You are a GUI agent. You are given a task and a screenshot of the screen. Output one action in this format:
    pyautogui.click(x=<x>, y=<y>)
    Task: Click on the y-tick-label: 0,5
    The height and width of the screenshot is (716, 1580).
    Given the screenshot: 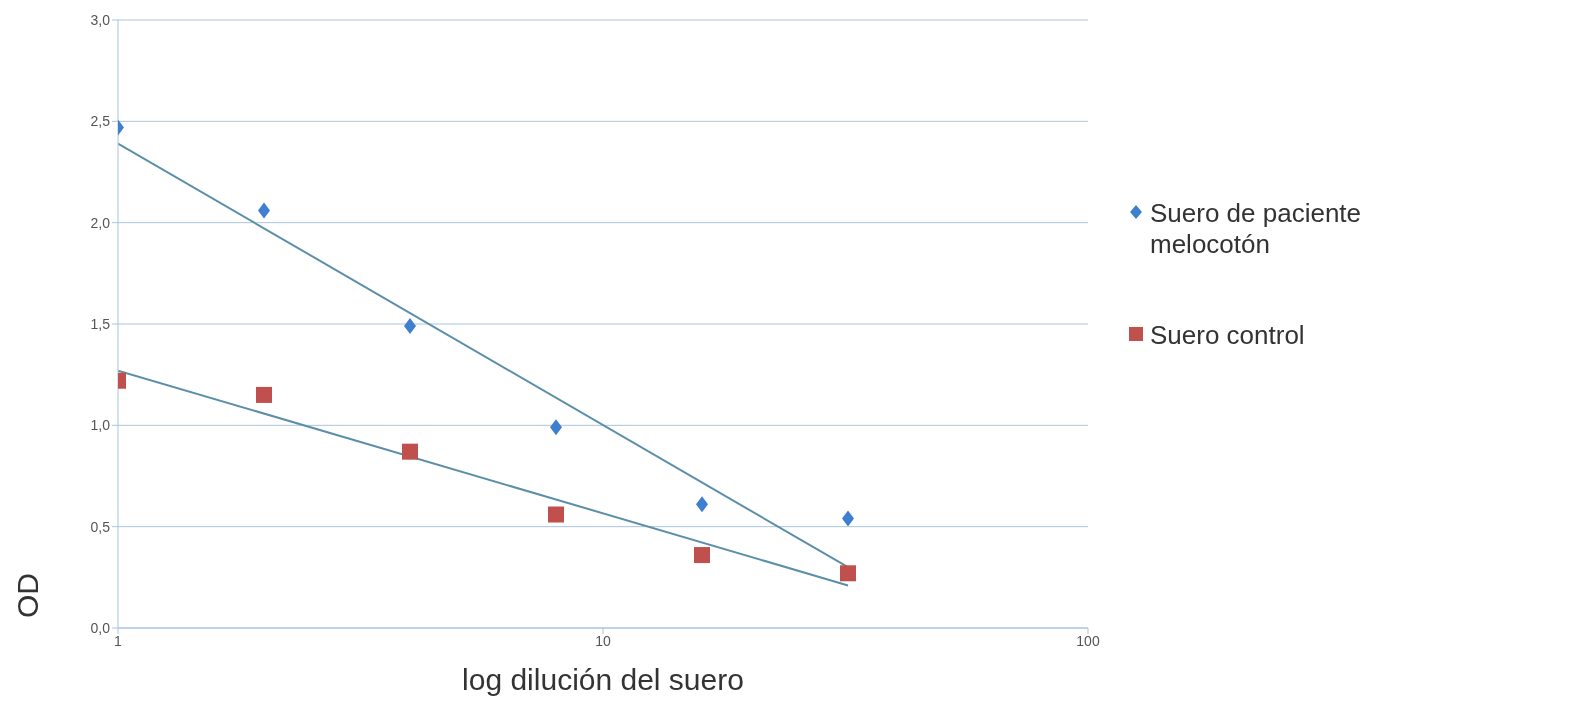 What is the action you would take?
    pyautogui.click(x=100, y=526)
    